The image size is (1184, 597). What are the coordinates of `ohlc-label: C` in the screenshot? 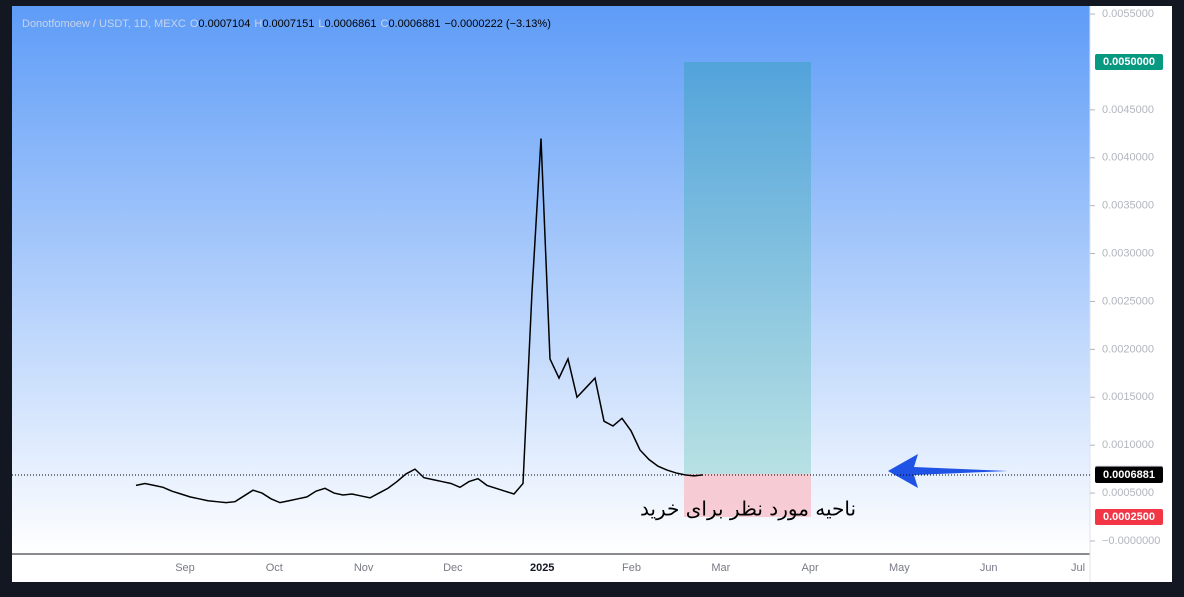 It's located at (384, 24).